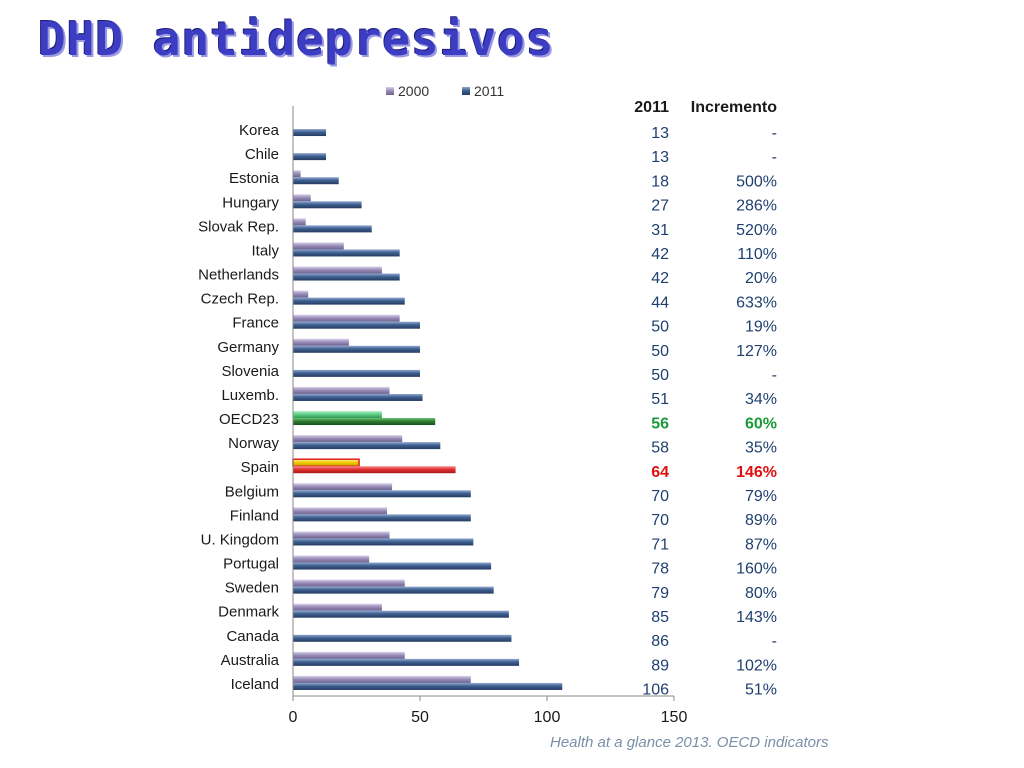 This screenshot has width=1024, height=768. Describe the element at coordinates (238, 275) in the screenshot. I see `category-label-netherlands: Netherlands` at that location.